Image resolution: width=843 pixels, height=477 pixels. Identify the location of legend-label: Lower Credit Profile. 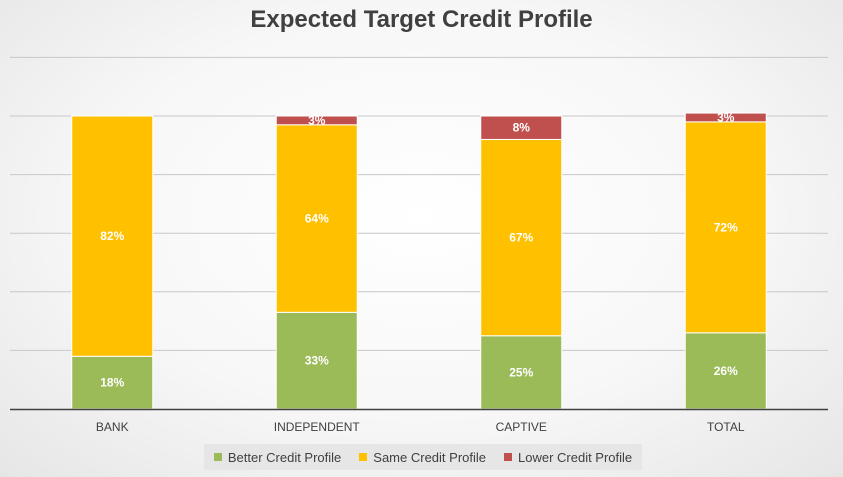
(575, 457).